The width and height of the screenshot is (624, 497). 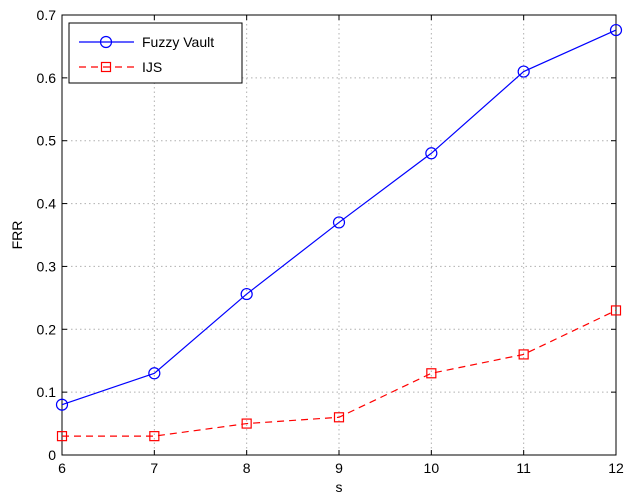 What do you see at coordinates (616, 468) in the screenshot?
I see `x-tick-label: 12` at bounding box center [616, 468].